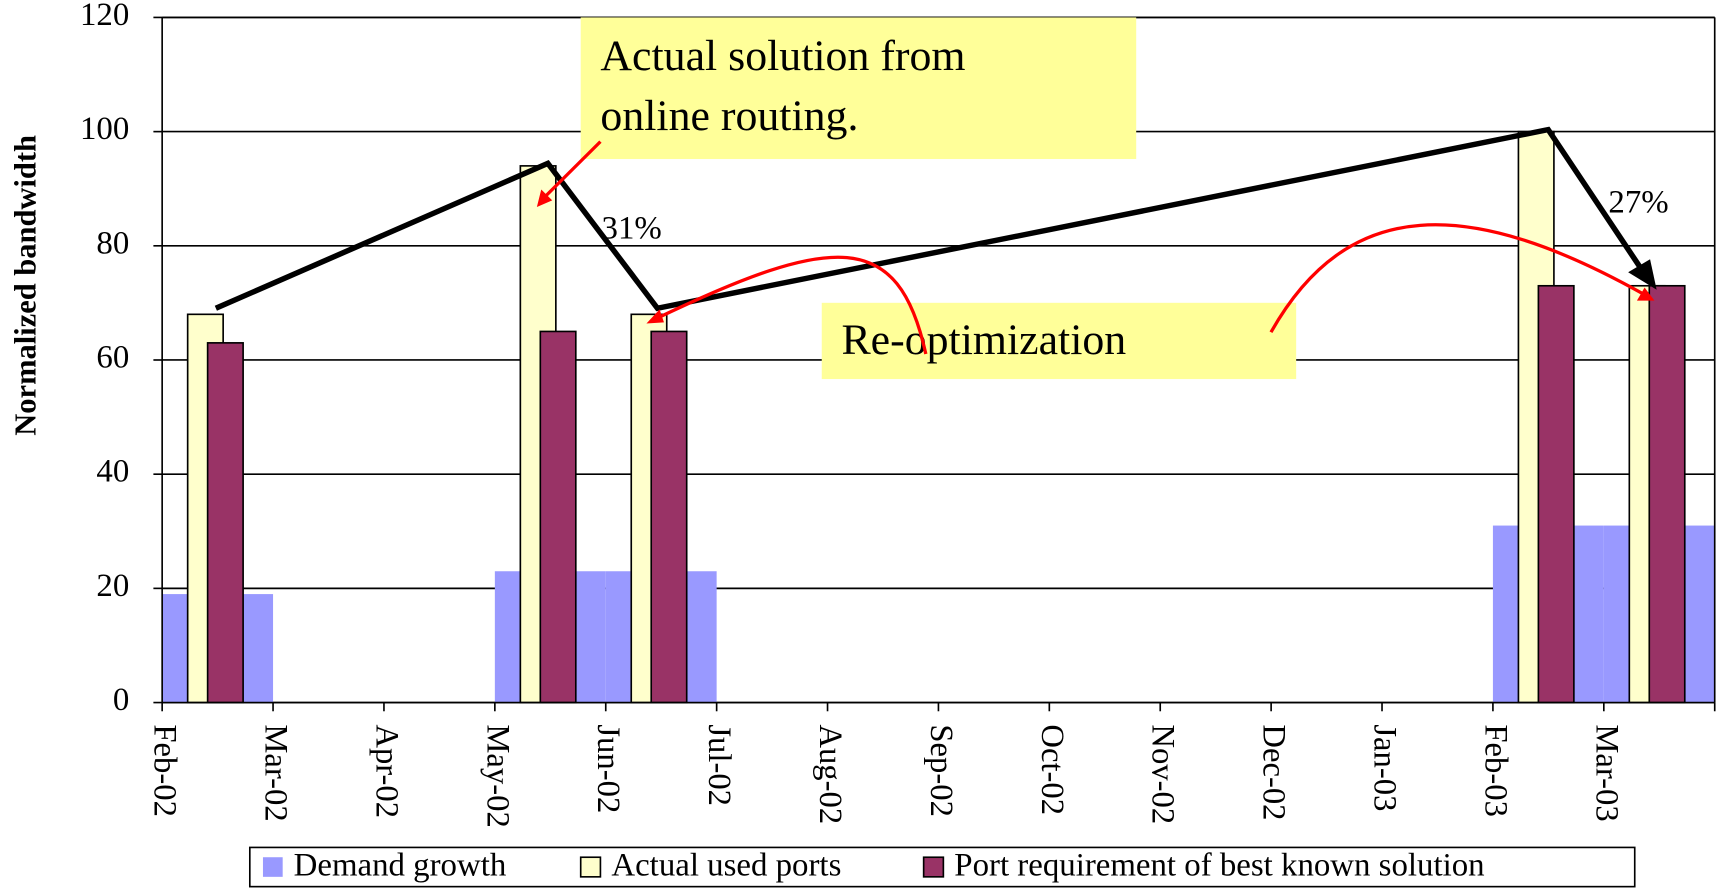  I want to click on y-tick-label: 80, so click(112, 243).